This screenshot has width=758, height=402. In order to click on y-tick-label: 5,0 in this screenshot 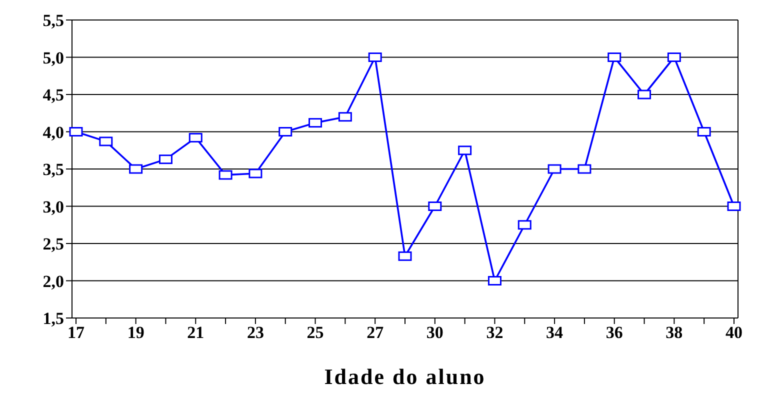, I will do `click(53, 58)`.